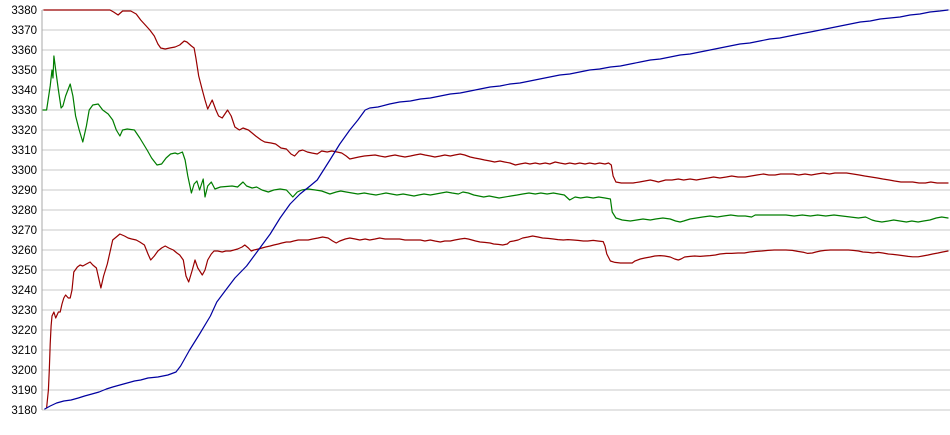 Image resolution: width=950 pixels, height=435 pixels. What do you see at coordinates (24, 171) in the screenshot?
I see `y-axis-tick-label: 3300` at bounding box center [24, 171].